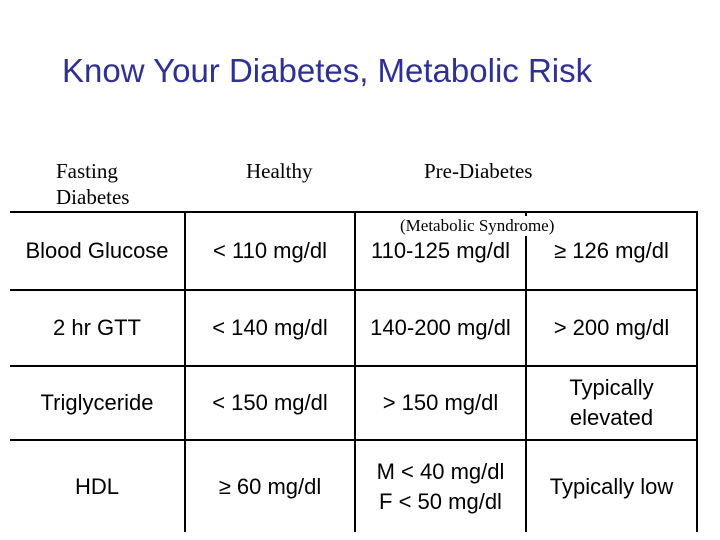 This screenshot has height=540, width=720. What do you see at coordinates (440, 501) in the screenshot?
I see `prediabetes-line: F < 50 mg/dl` at bounding box center [440, 501].